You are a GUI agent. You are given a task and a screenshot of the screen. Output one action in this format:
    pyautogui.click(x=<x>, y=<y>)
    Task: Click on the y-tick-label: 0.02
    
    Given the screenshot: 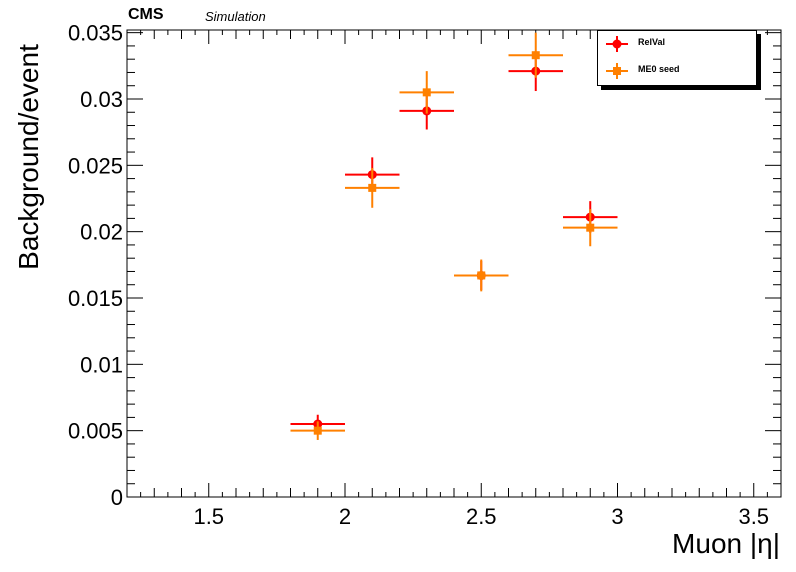 What is the action you would take?
    pyautogui.click(x=101, y=232)
    